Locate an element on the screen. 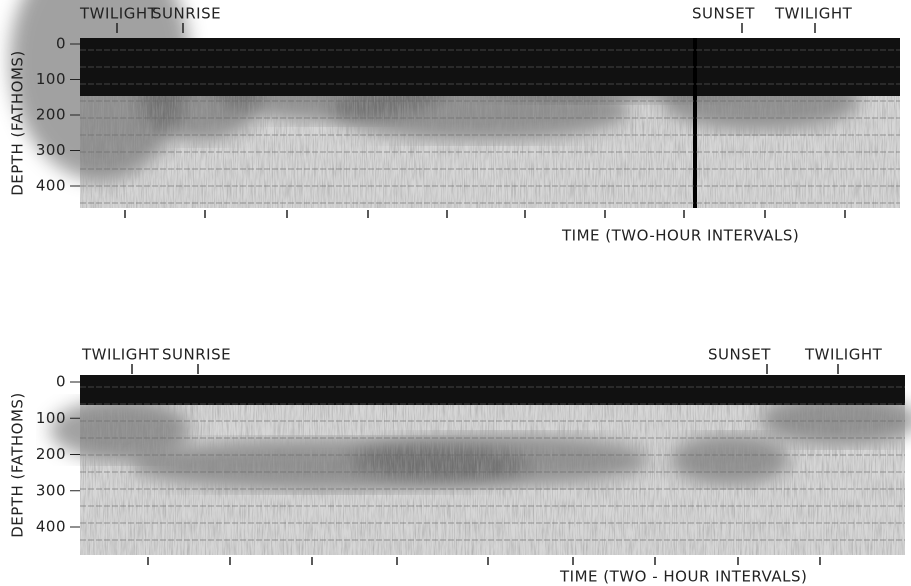 The image size is (911, 586). x-axis-label: TIME (TWO-HOUR INTERVALS) is located at coordinates (680, 236).